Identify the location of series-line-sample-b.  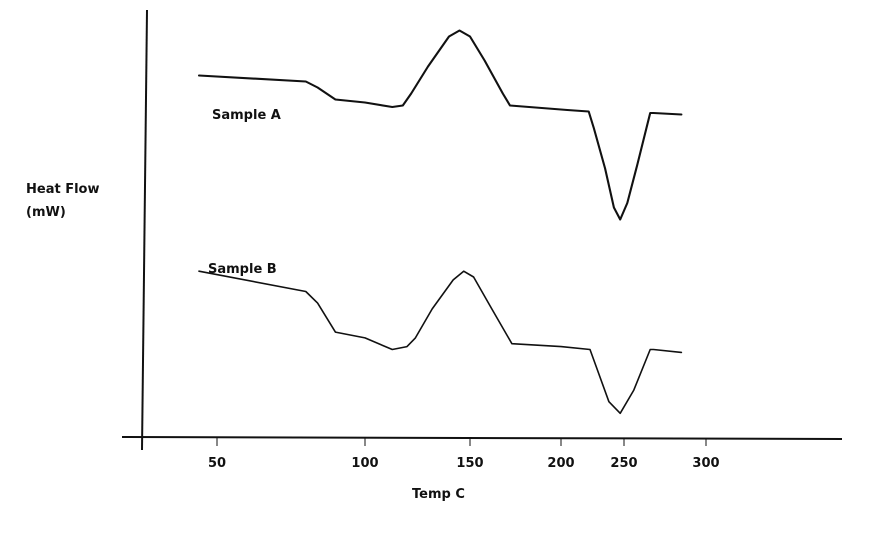
(440, 342).